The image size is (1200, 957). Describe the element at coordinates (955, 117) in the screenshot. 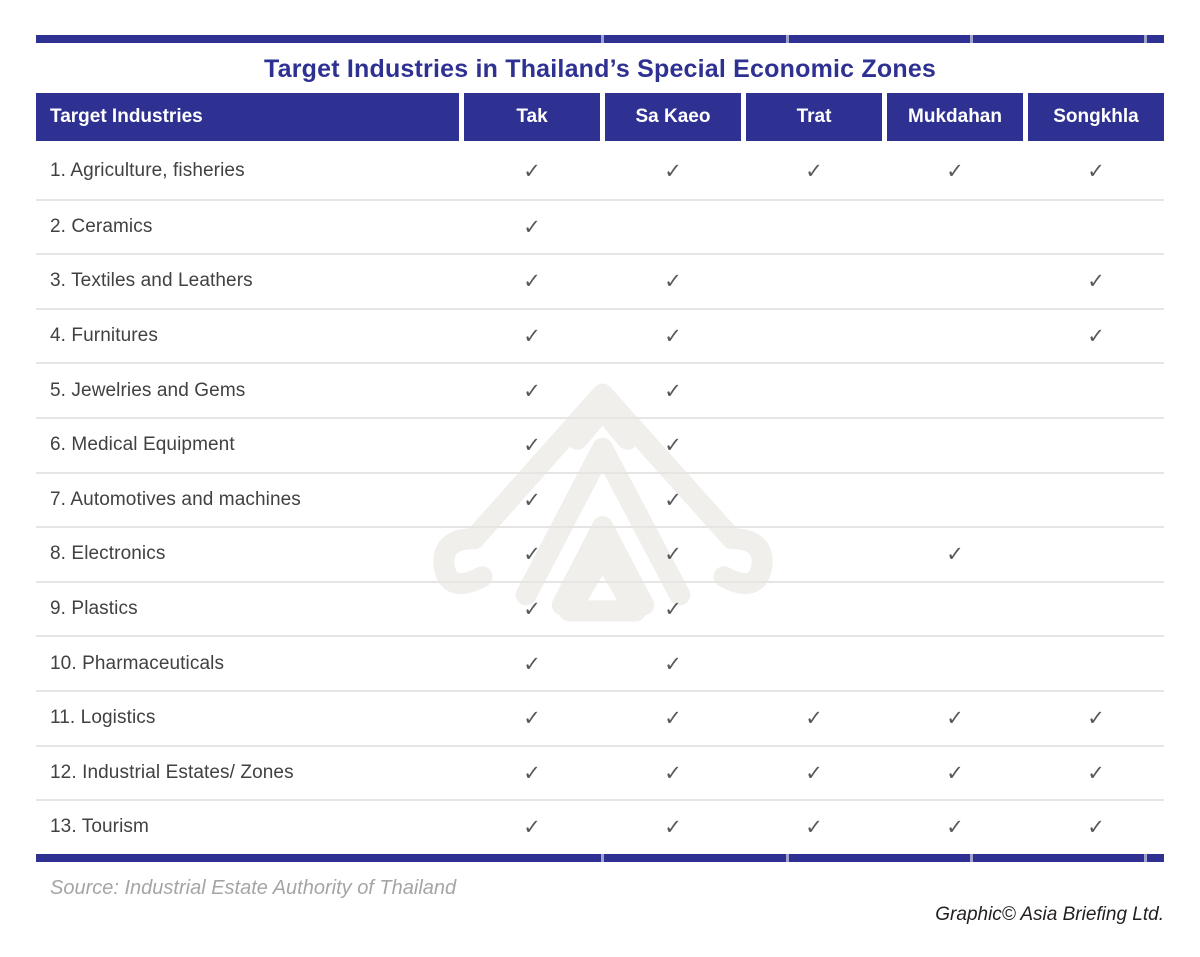

I see `header-cell-mukdahan: Mukdahan` at that location.